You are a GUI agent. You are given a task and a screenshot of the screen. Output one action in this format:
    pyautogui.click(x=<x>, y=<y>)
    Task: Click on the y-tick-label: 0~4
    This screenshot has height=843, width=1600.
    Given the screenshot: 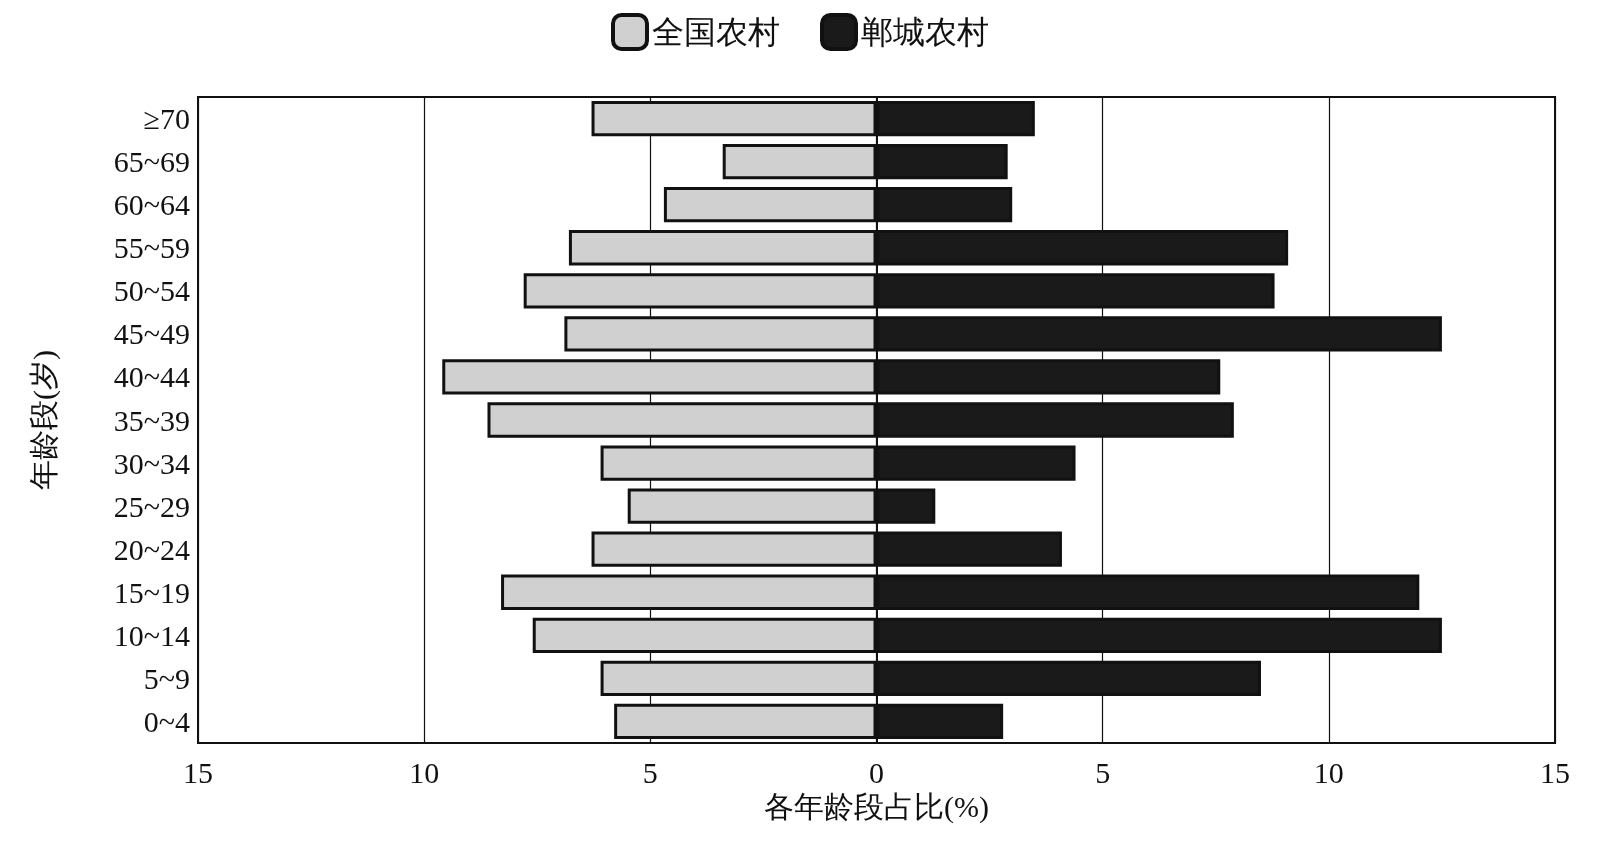 What is the action you would take?
    pyautogui.click(x=166, y=721)
    